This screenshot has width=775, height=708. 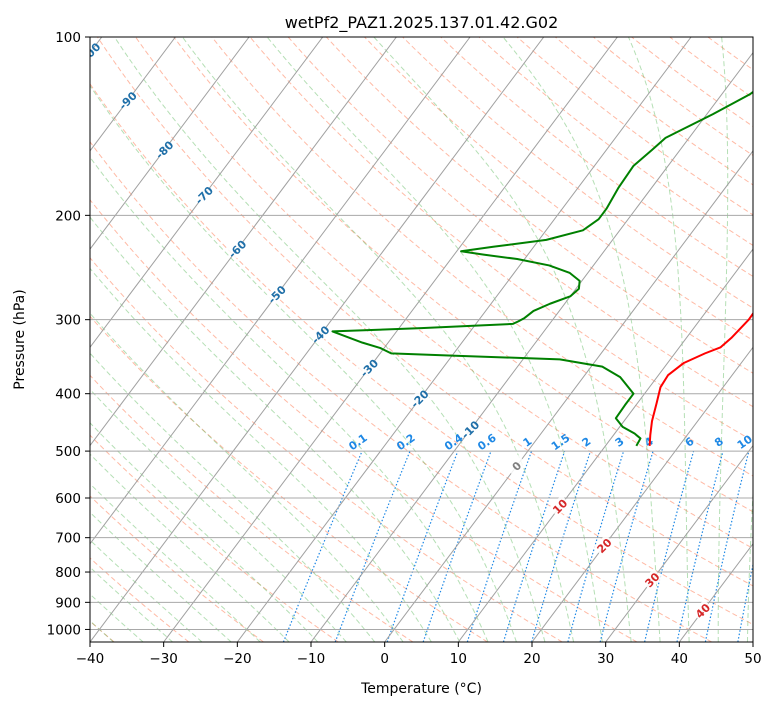 I want to click on temperature-profile-line, so click(x=700, y=378).